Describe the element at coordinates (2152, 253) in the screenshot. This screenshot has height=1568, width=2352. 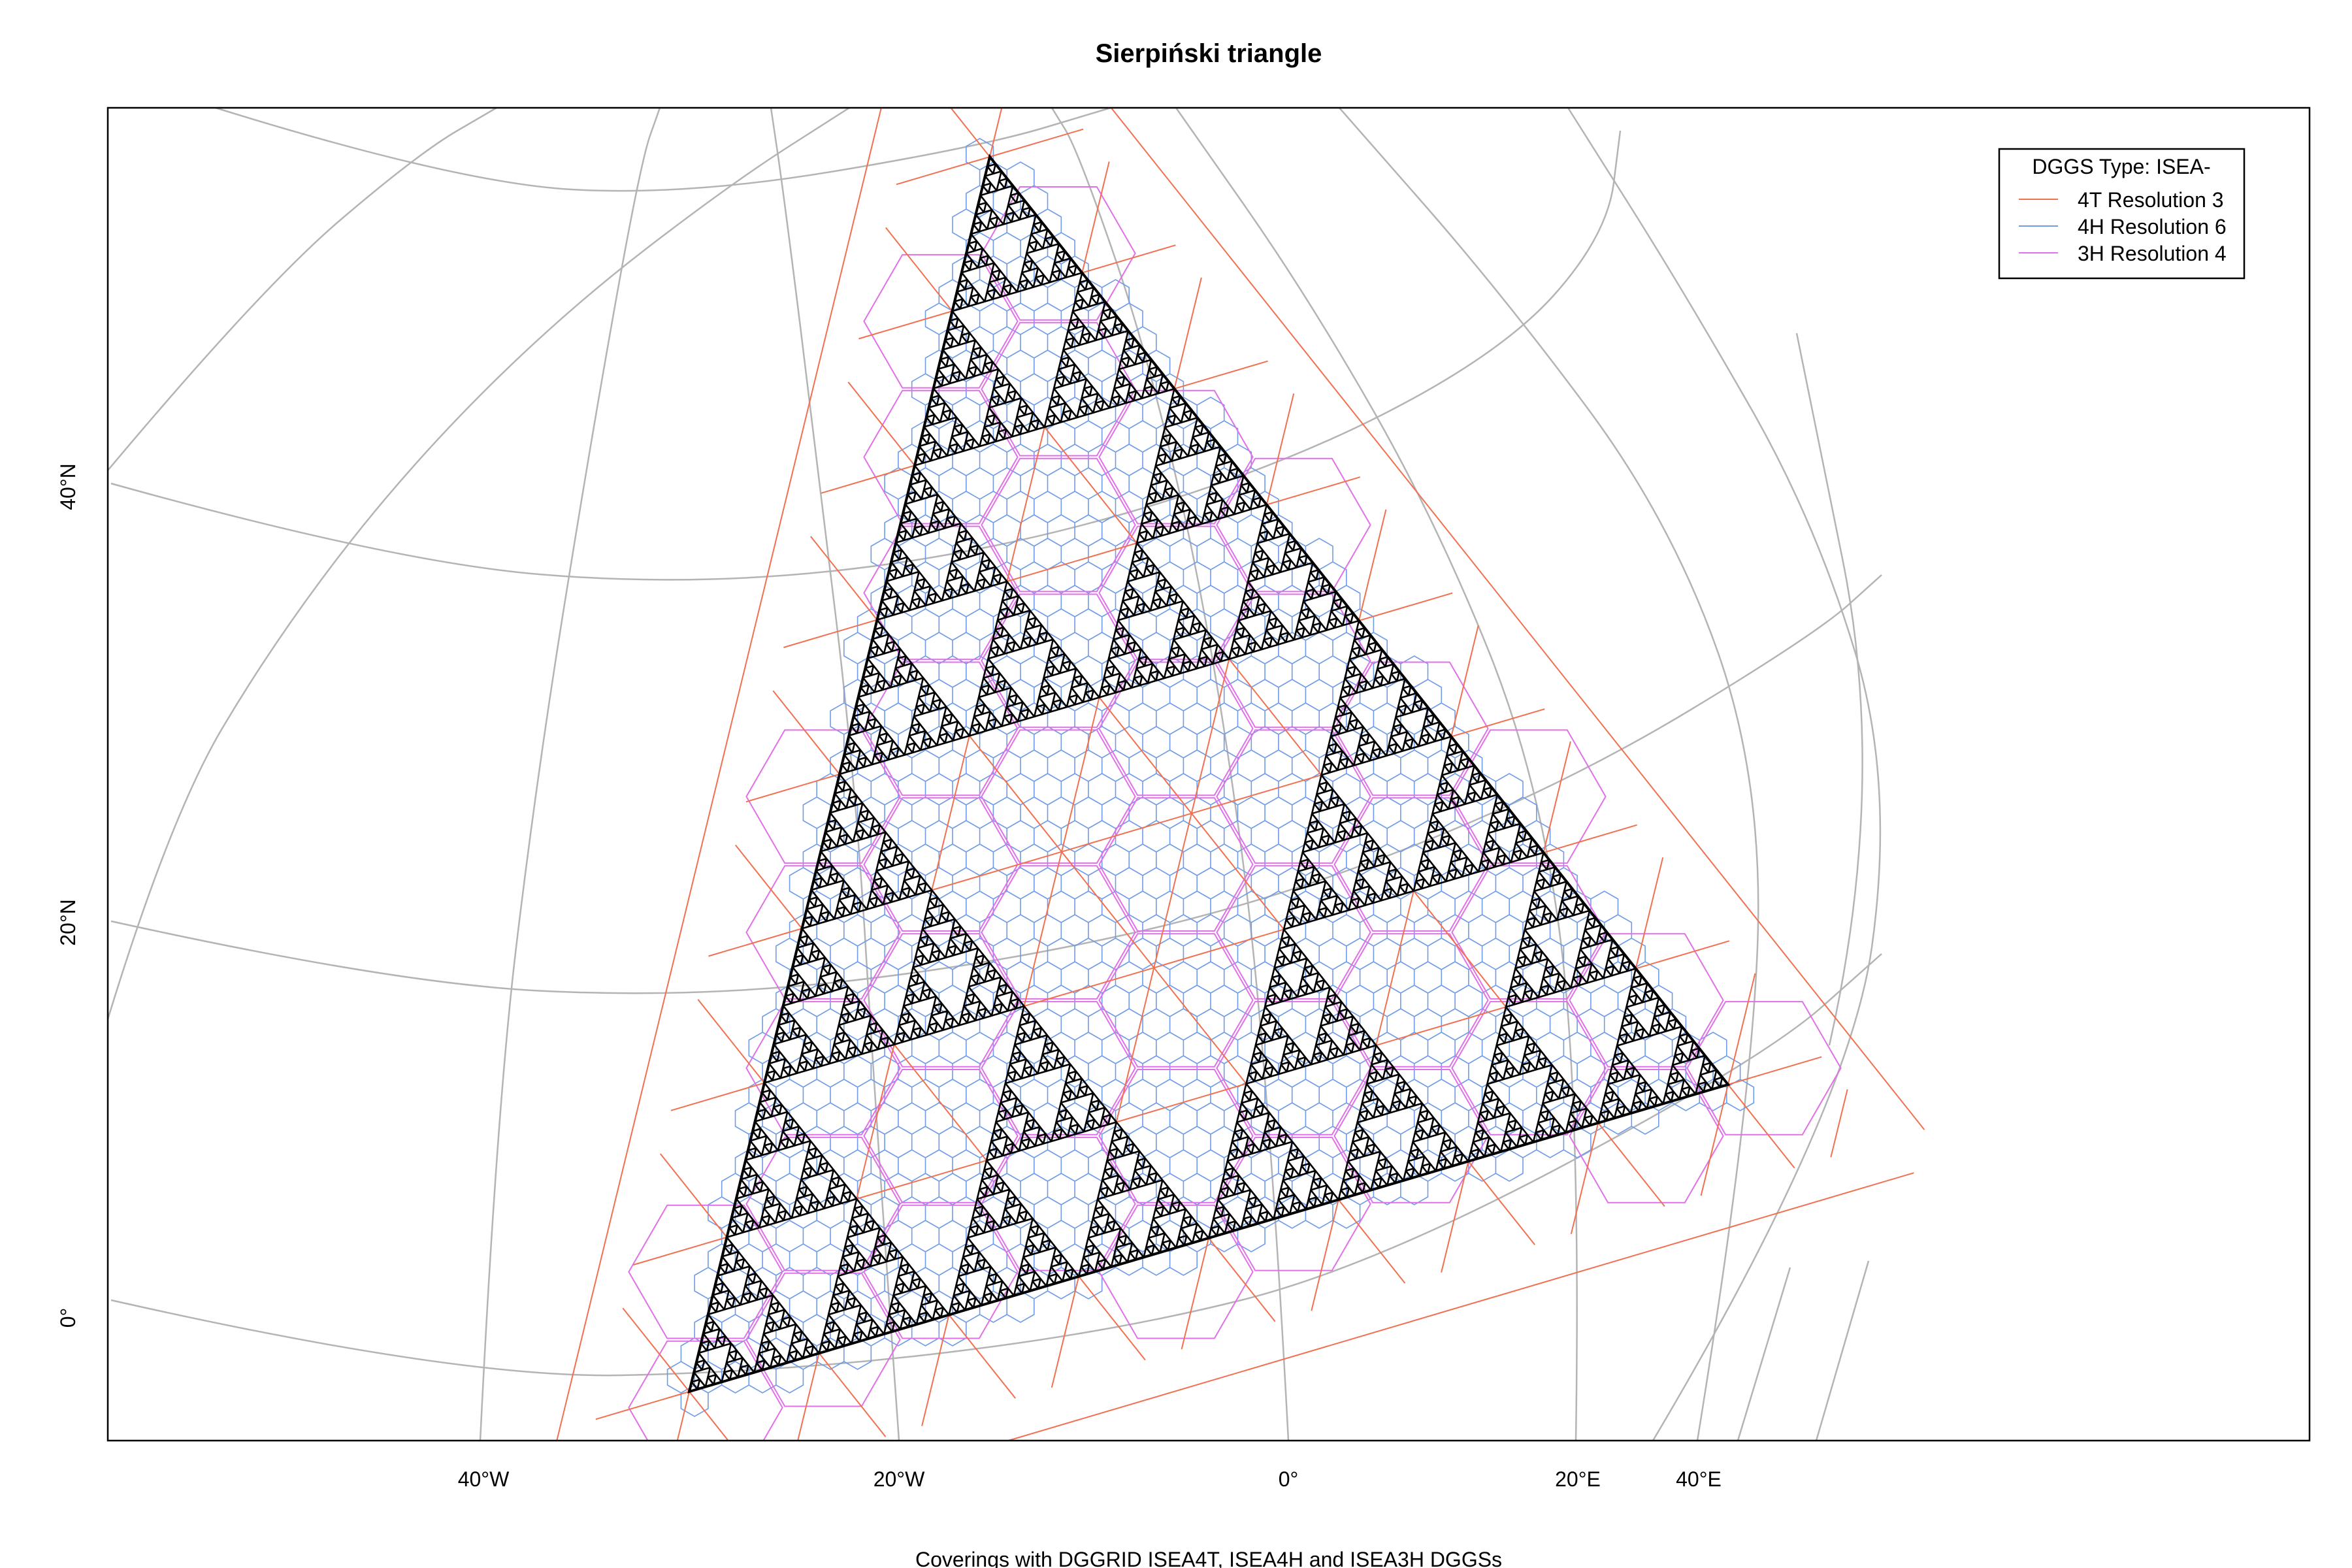
I see `legend-label-3h: 3H Resolution 4` at that location.